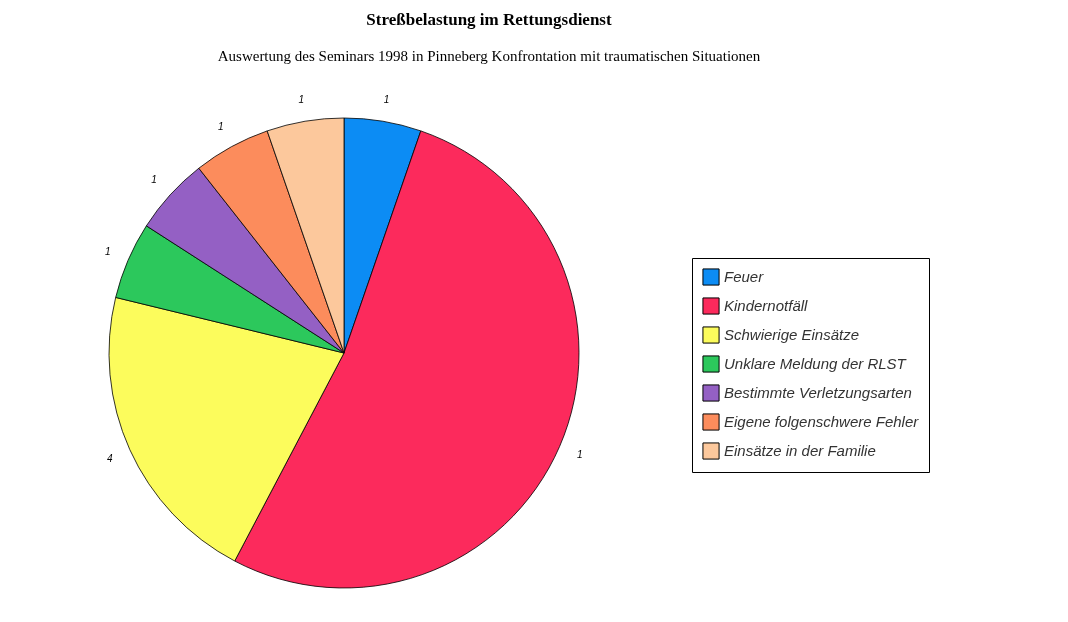 The height and width of the screenshot is (622, 1068). What do you see at coordinates (744, 276) in the screenshot?
I see `legend-label: Feuer` at bounding box center [744, 276].